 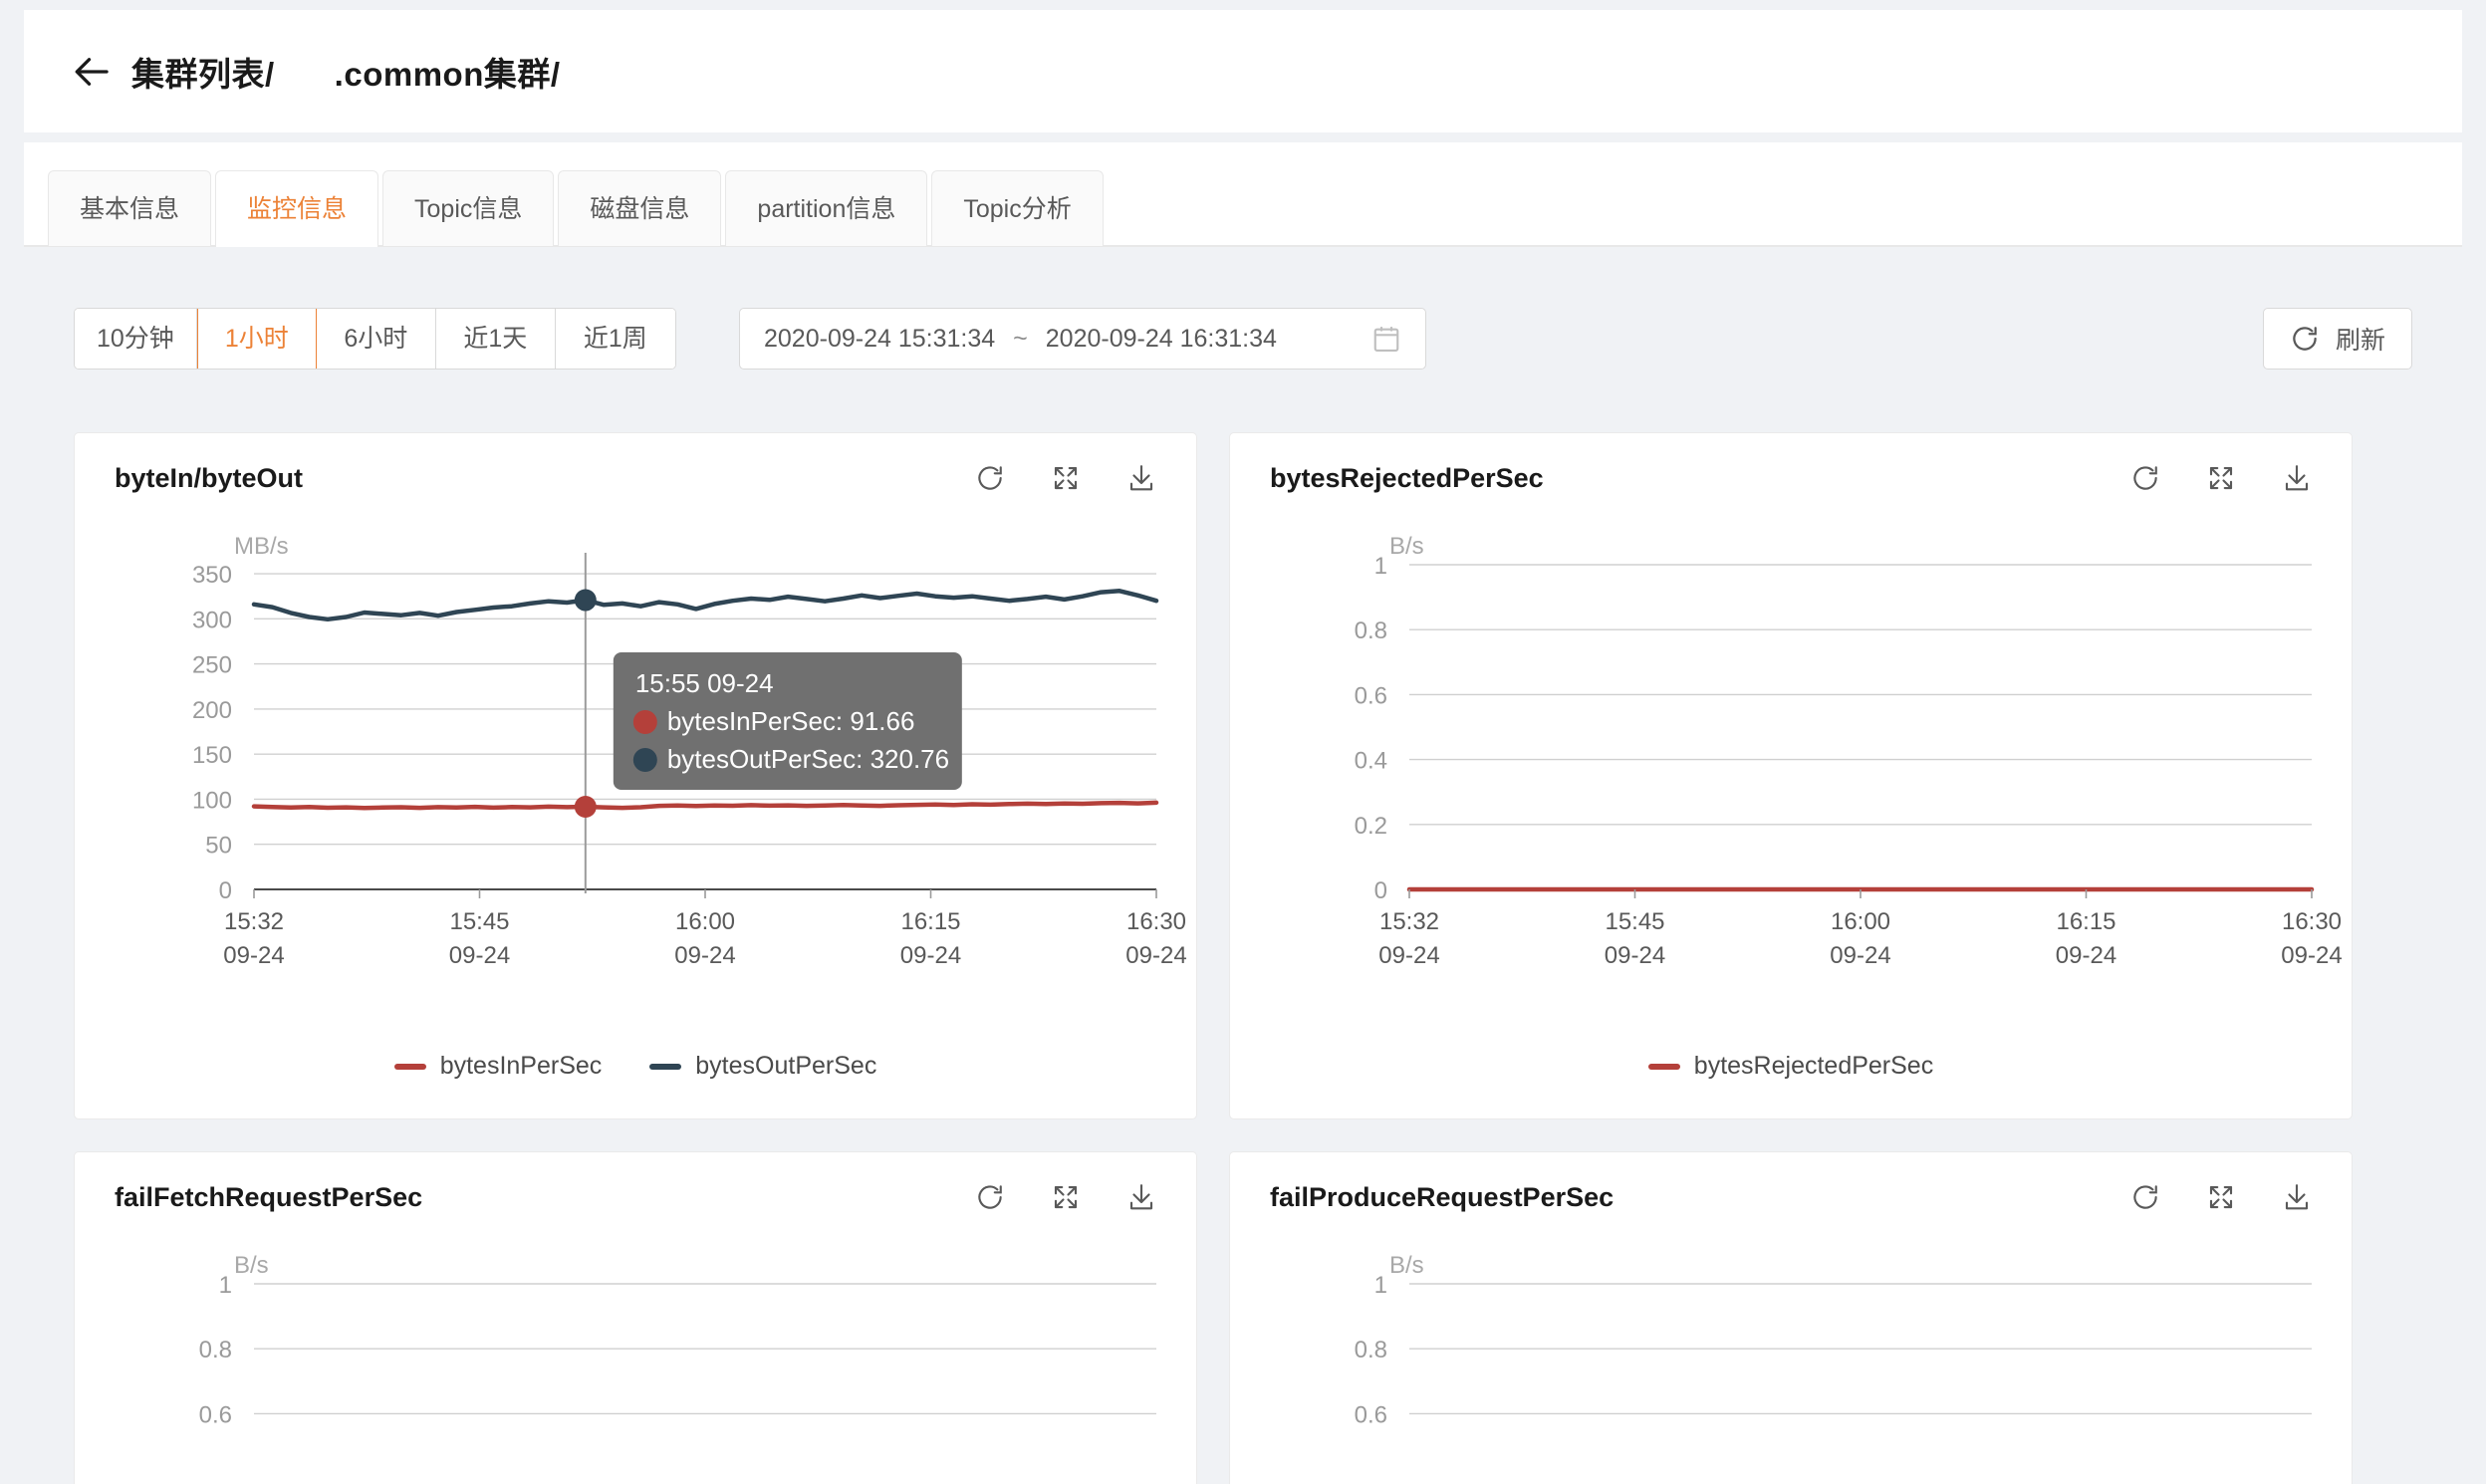 What do you see at coordinates (212, 755) in the screenshot?
I see `y-axis-tick-label: 150` at bounding box center [212, 755].